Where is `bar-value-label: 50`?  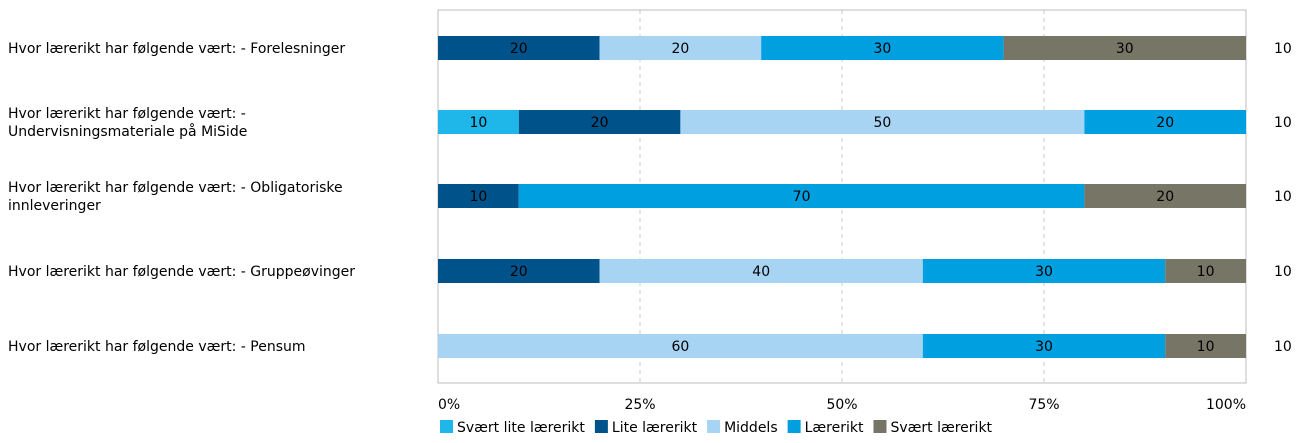
bar-value-label: 50 is located at coordinates (882, 123).